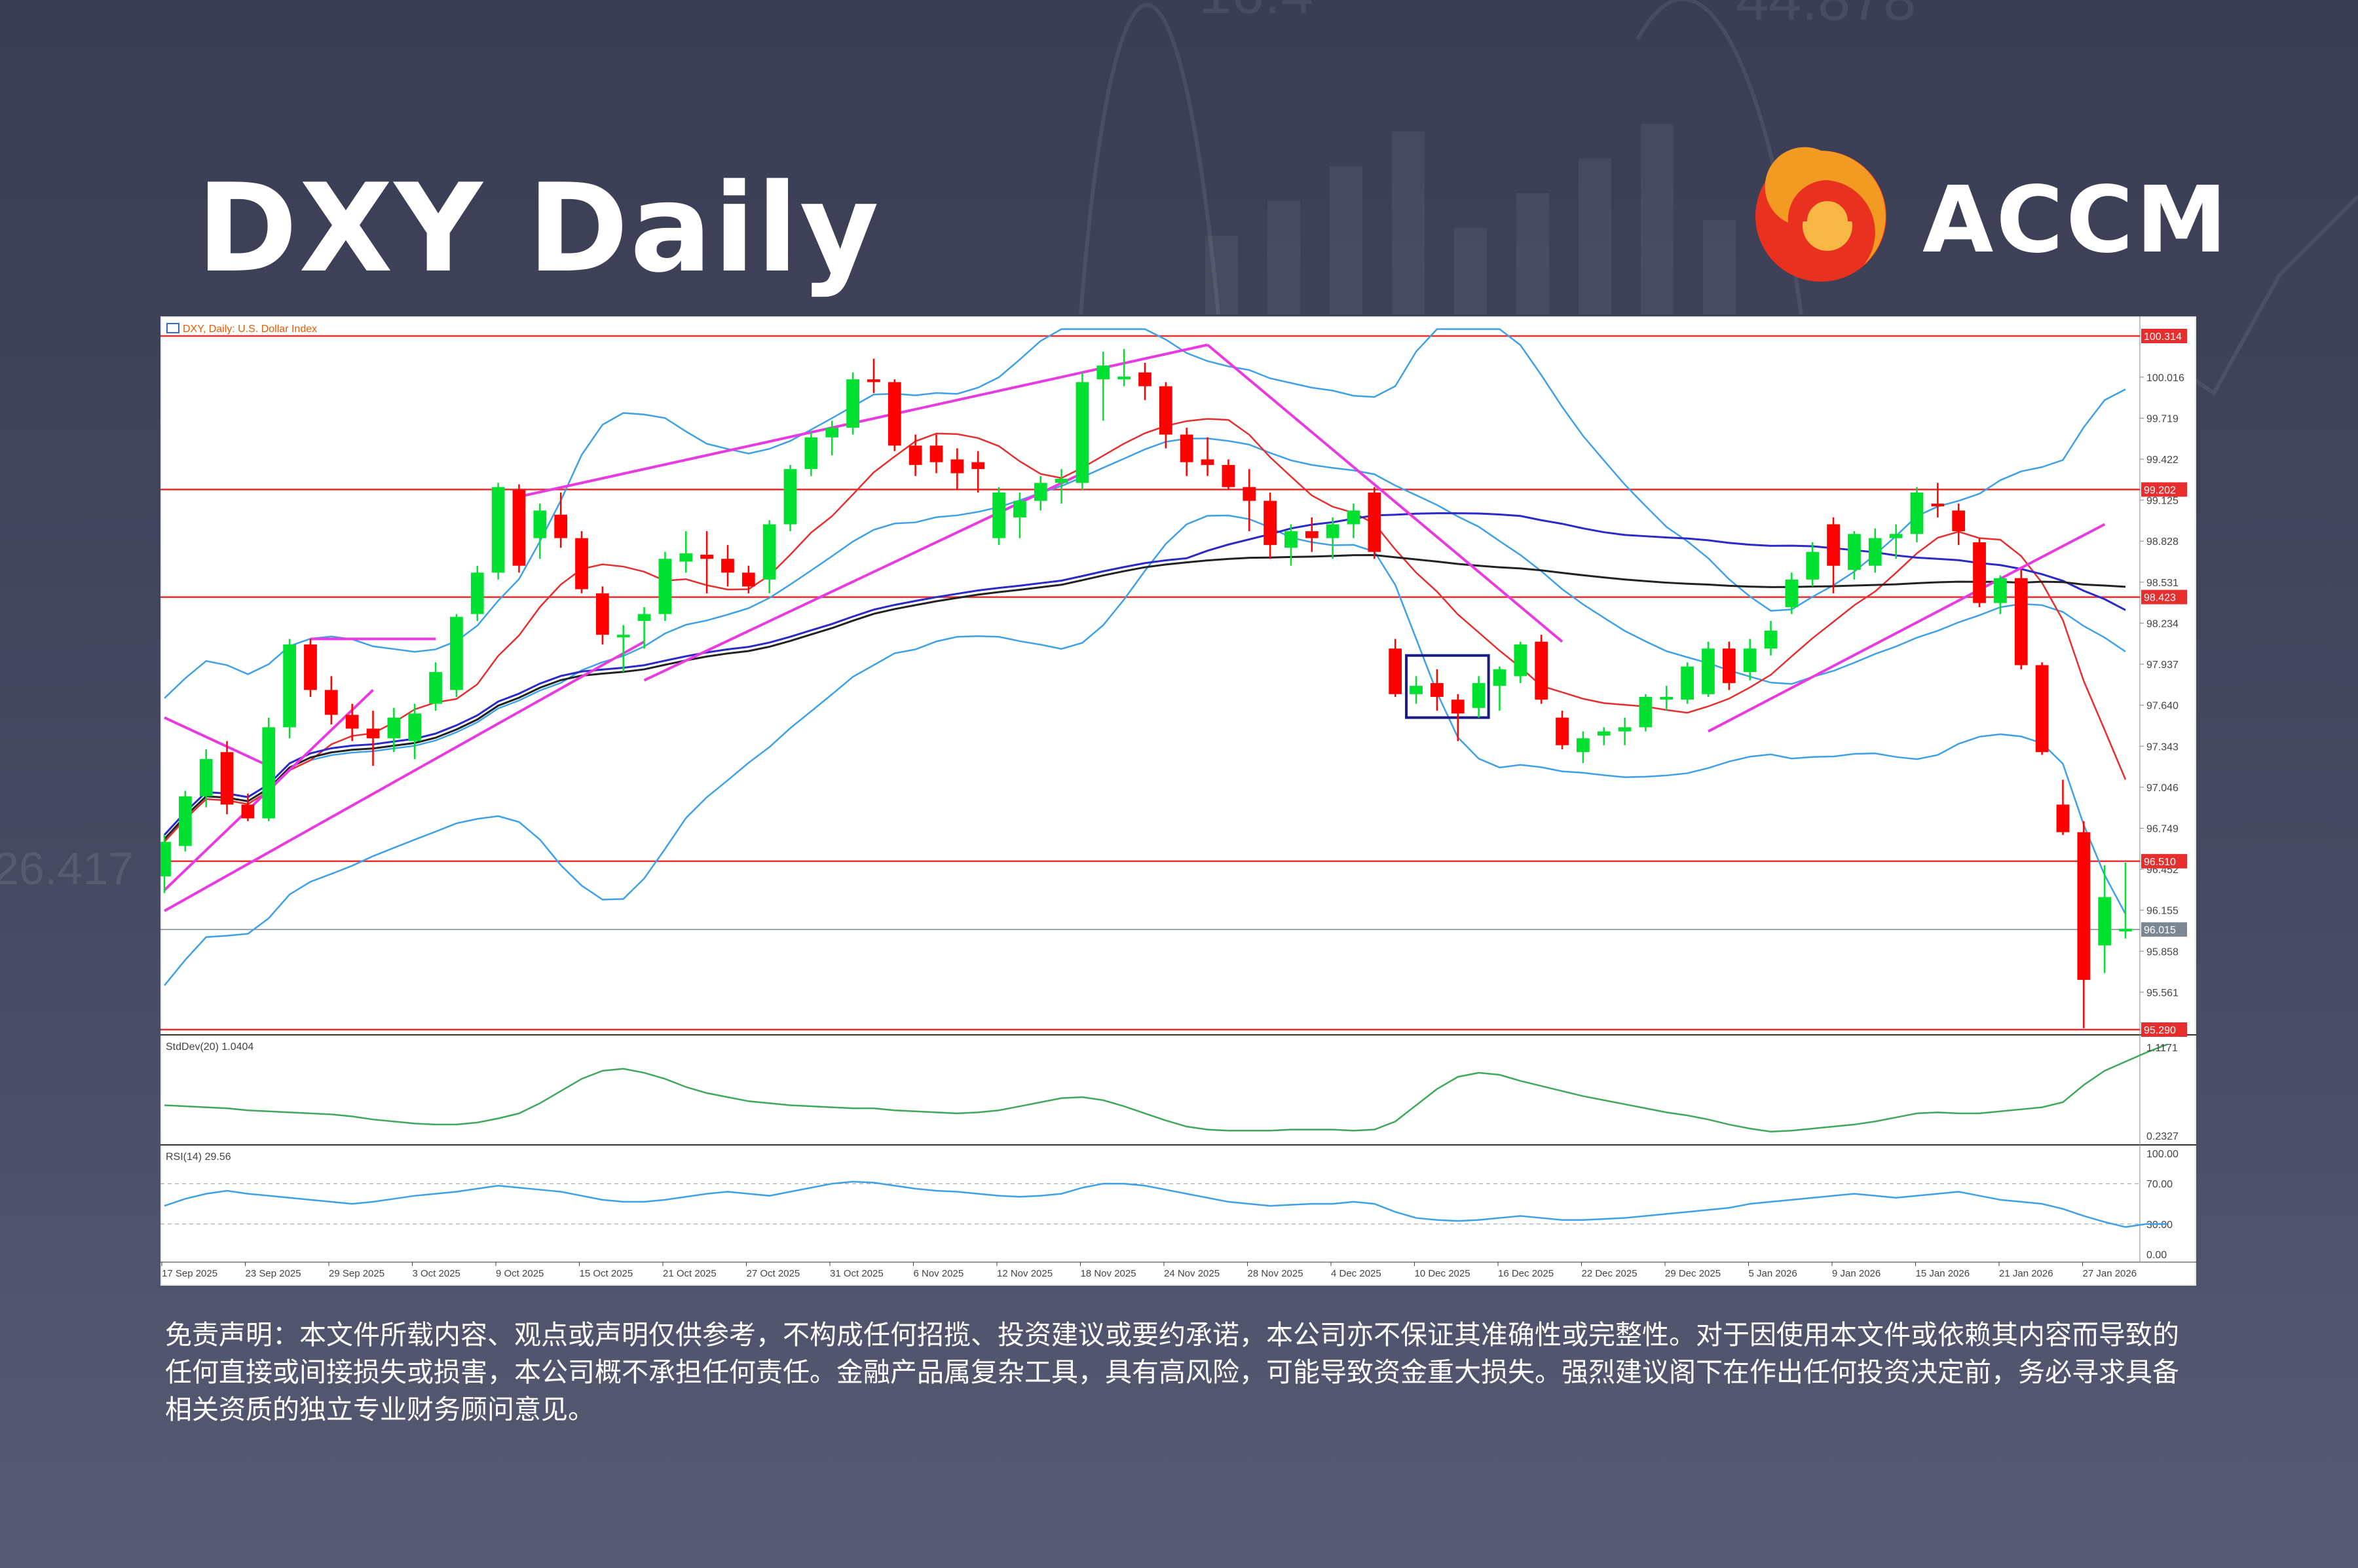 The width and height of the screenshot is (2358, 1568). Describe the element at coordinates (2160, 598) in the screenshot. I see `price-tag-label: 98.423` at that location.